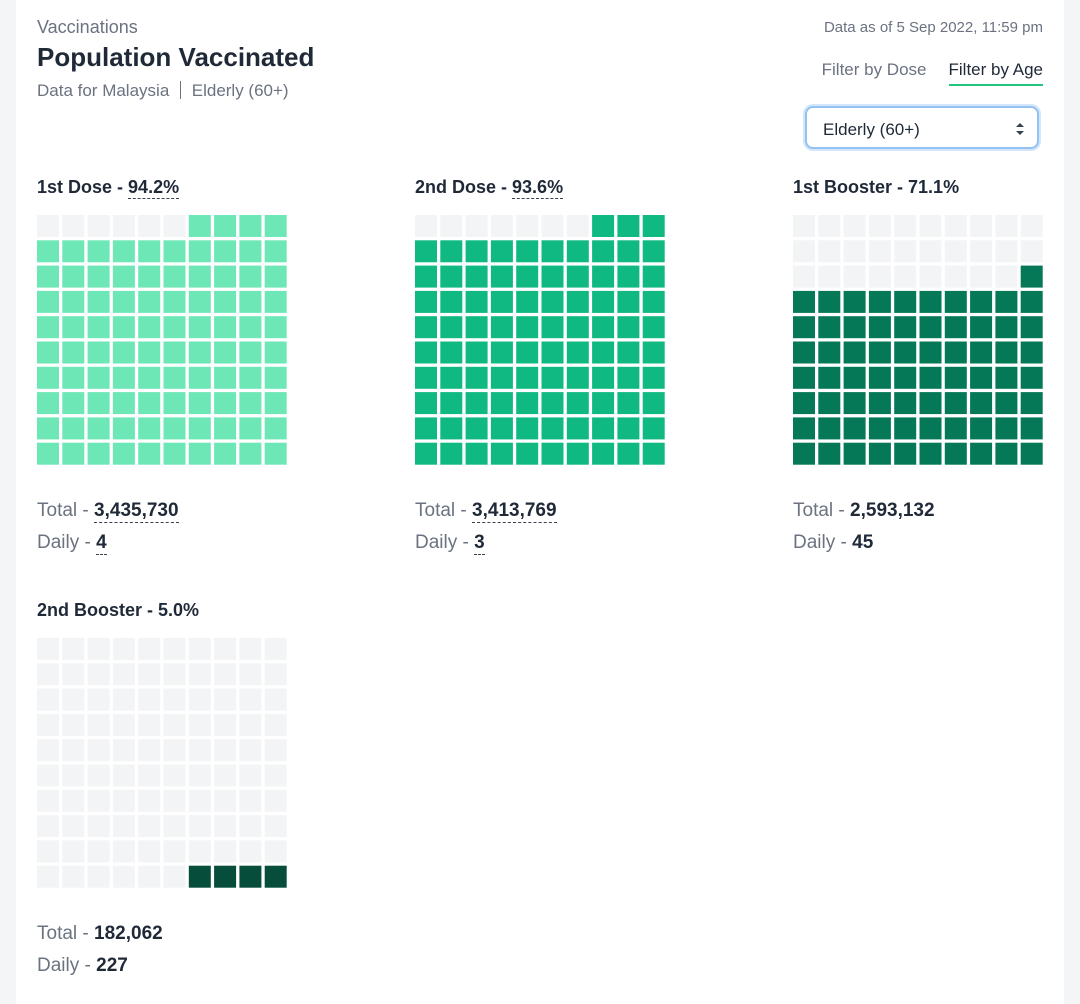 This screenshot has height=1004, width=1080. I want to click on total-value: 3,413,769, so click(514, 511).